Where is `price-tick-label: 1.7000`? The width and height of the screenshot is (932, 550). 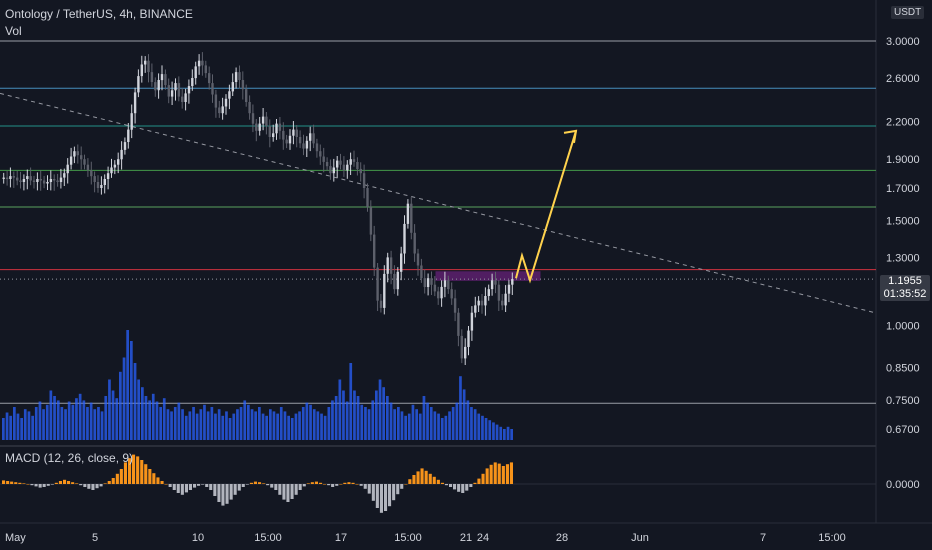 price-tick-label: 1.7000 is located at coordinates (903, 189).